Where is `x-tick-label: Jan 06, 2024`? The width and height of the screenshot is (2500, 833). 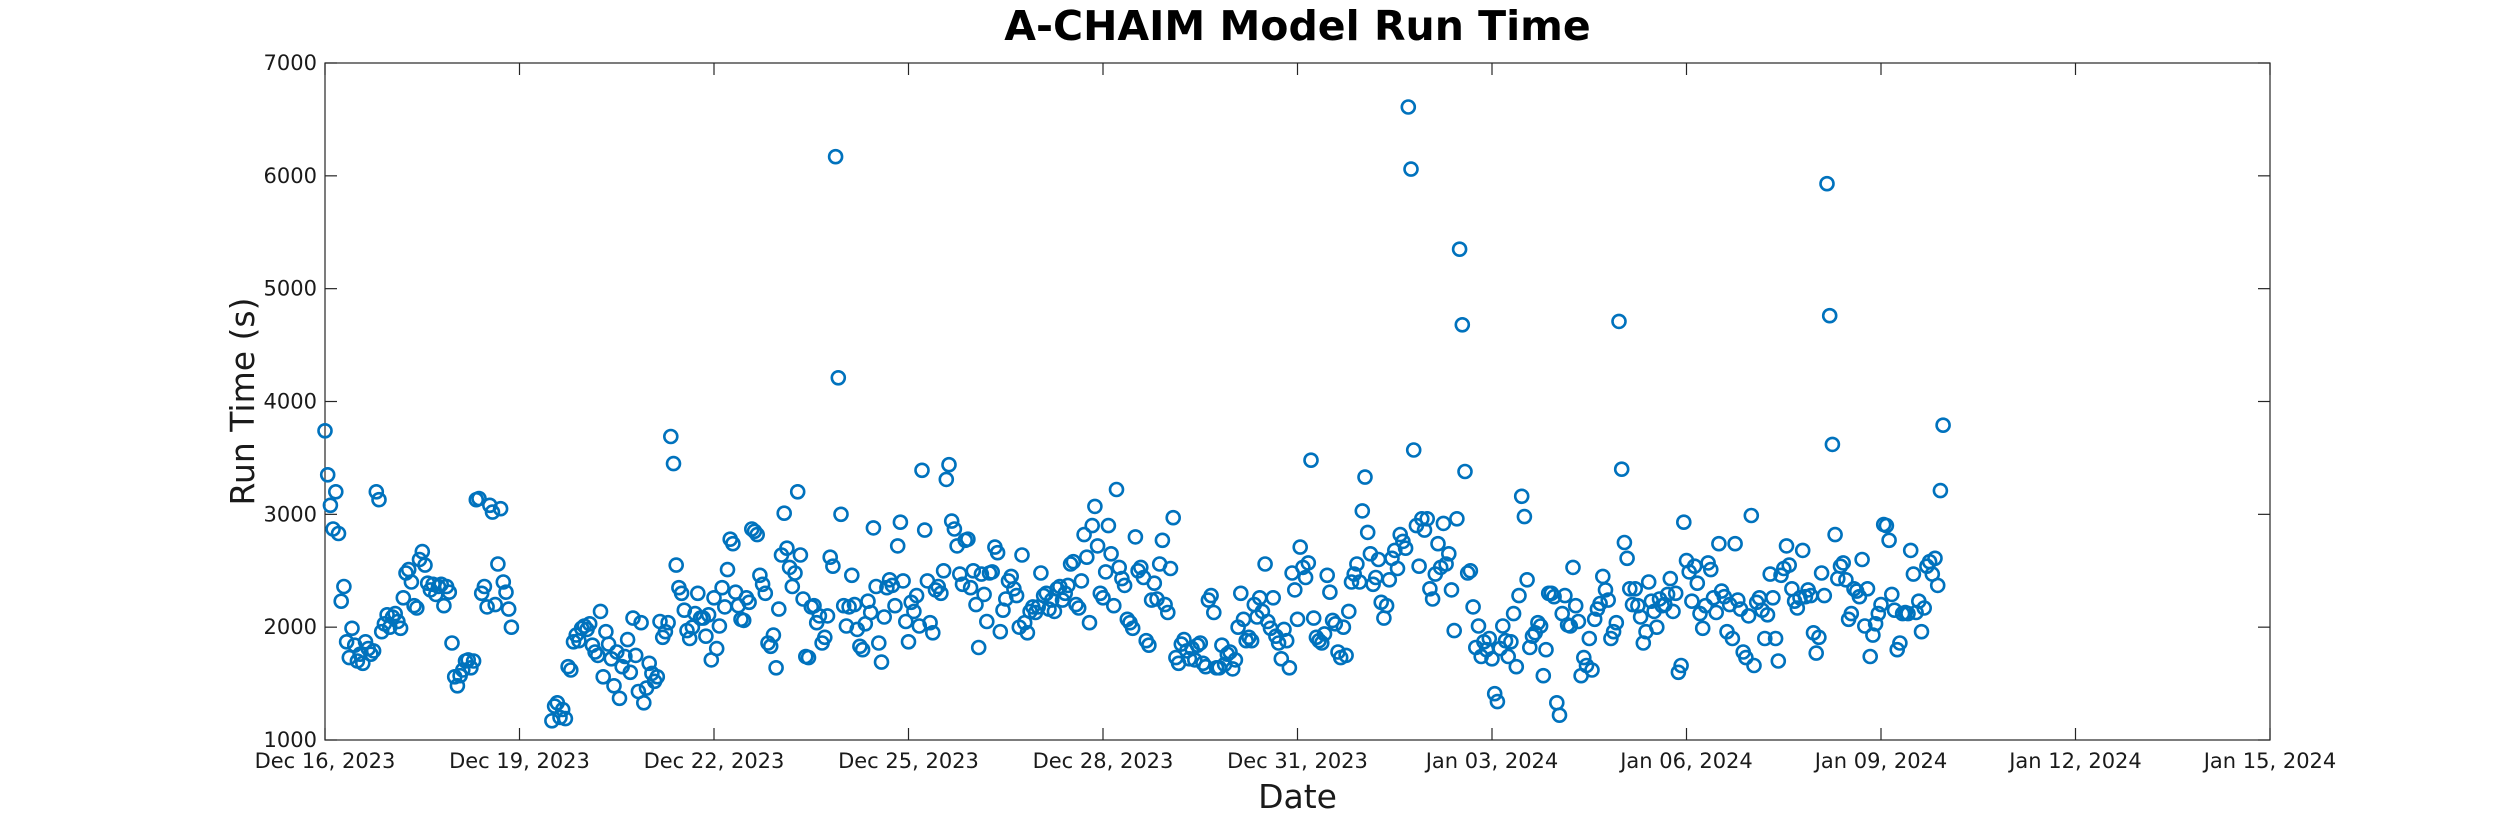 x-tick-label: Jan 06, 2024 is located at coordinates (1685, 761).